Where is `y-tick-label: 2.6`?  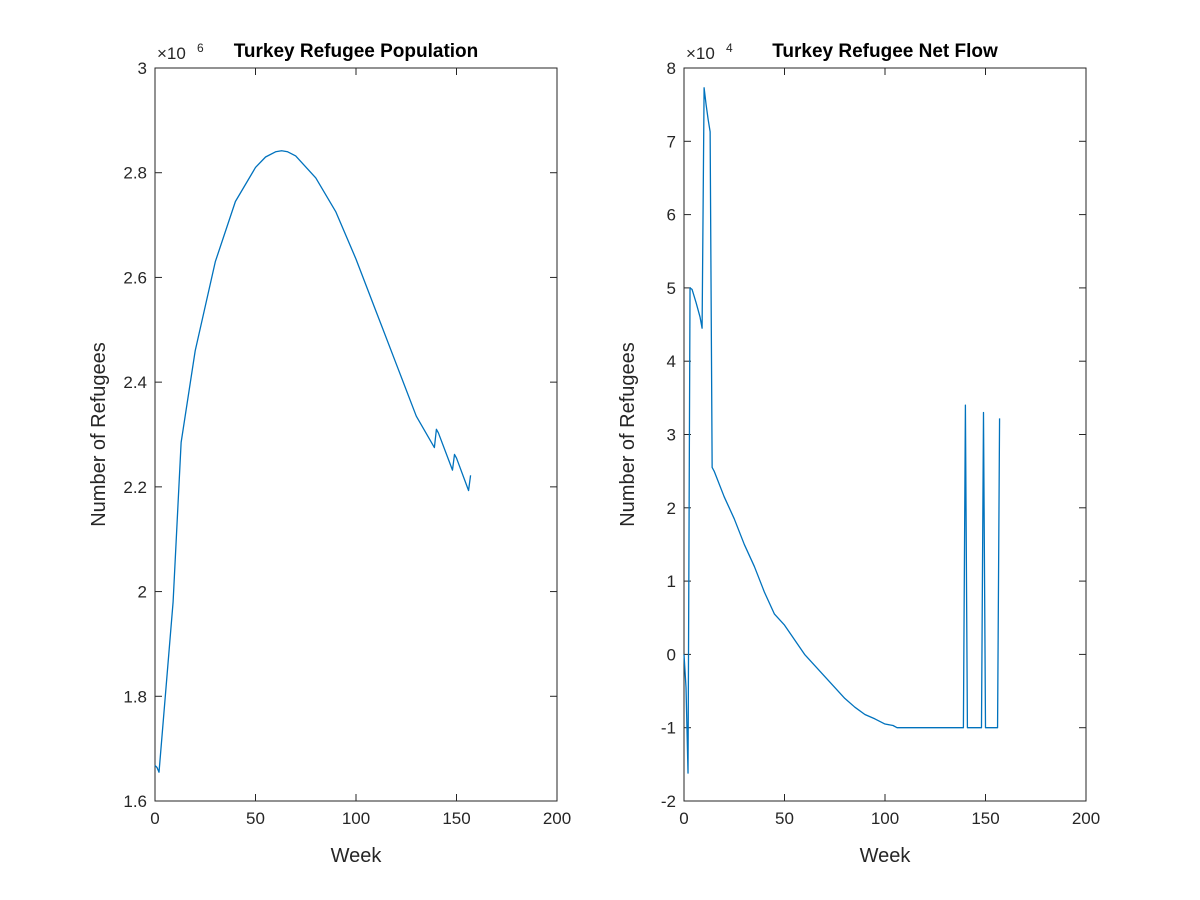 y-tick-label: 2.6 is located at coordinates (135, 277).